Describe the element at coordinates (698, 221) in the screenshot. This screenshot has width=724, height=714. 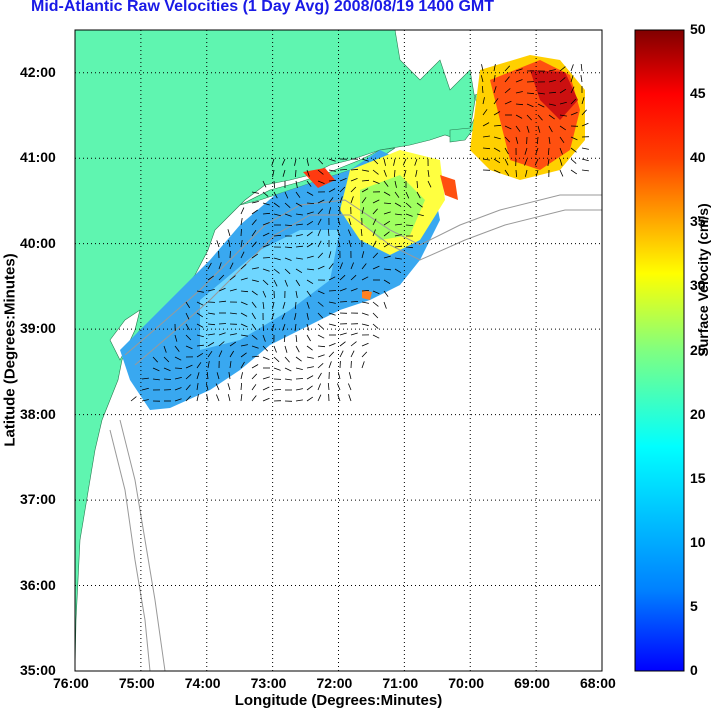
I see `colorbar-tick-label: 35` at that location.